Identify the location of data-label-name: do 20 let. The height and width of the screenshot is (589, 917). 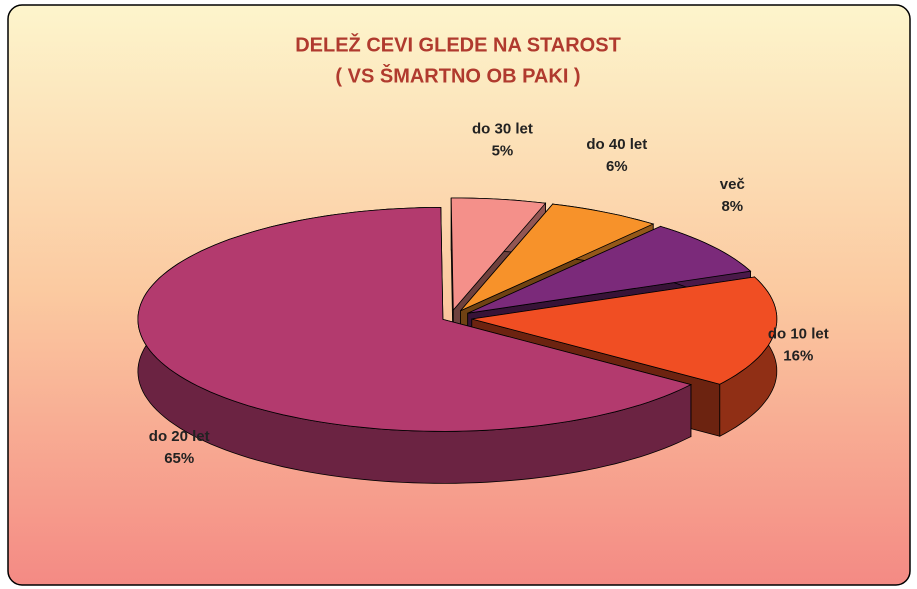
(179, 436).